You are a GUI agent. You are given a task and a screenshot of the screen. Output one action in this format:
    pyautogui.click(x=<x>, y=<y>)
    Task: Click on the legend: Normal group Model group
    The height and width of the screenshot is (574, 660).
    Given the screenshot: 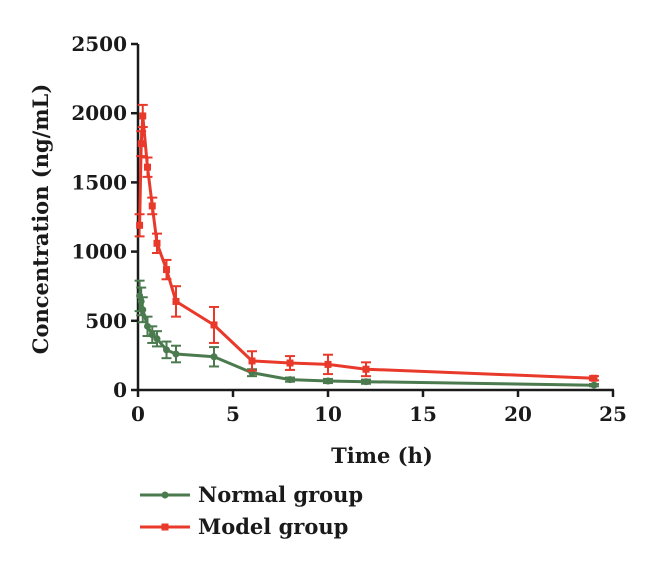 What is the action you would take?
    pyautogui.click(x=251, y=510)
    